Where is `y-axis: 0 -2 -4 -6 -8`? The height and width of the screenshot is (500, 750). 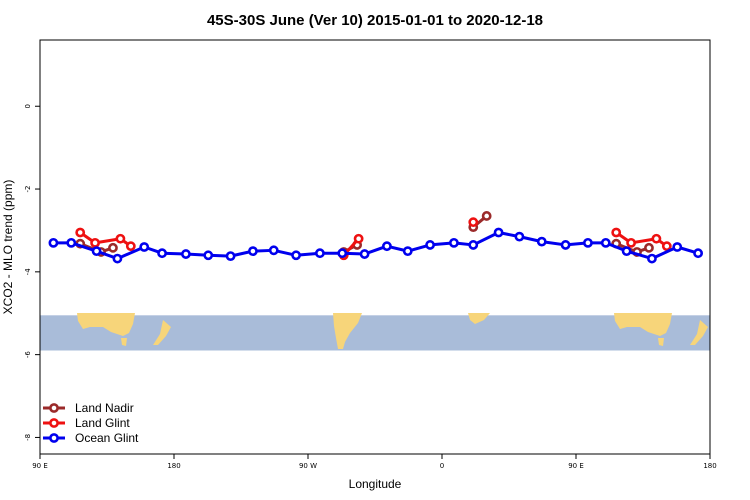
y-axis: 0 -2 -4 -6 -8 is located at coordinates (32, 272).